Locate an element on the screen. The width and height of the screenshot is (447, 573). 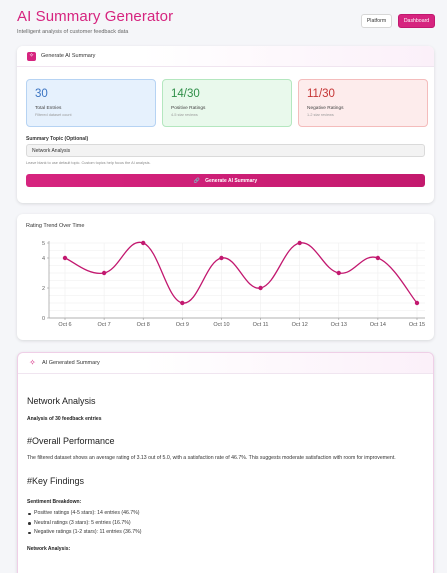
stat-positive-ratings: 14/30 Positive Ratings 4-5 star reviews is located at coordinates (227, 103).